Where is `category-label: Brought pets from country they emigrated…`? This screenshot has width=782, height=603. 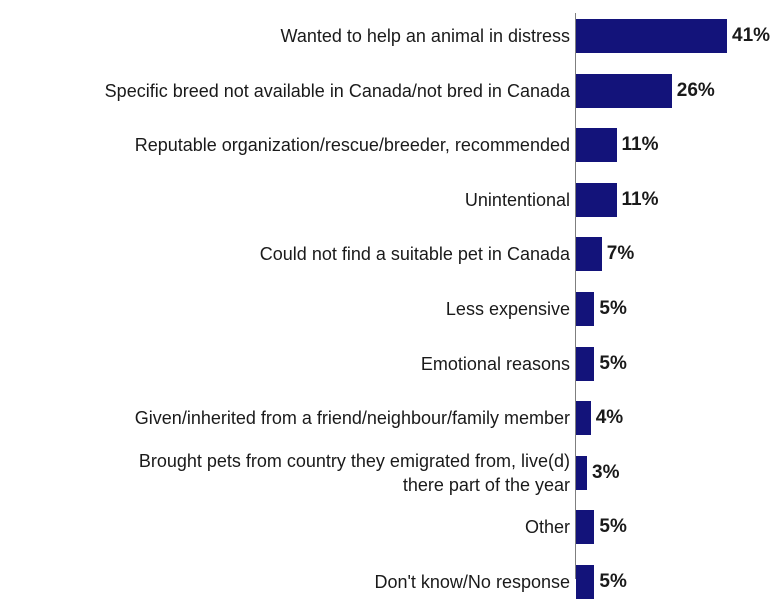
category-label: Brought pets from country they emigrated… is located at coordinates (354, 473).